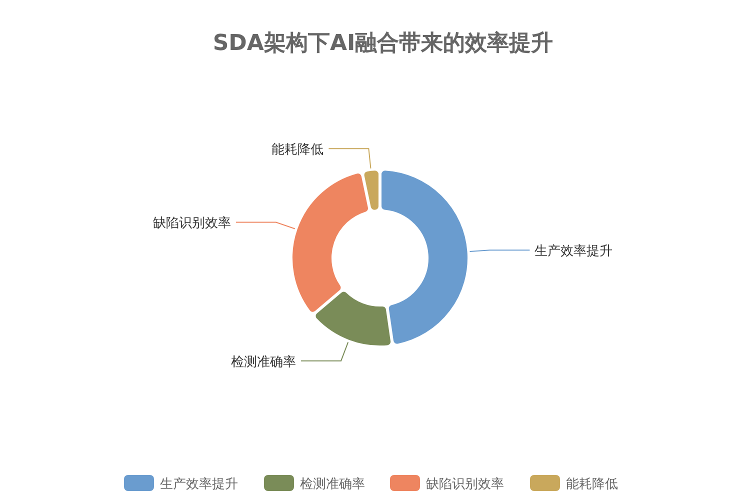  I want to click on legend-label: 能耗降低, so click(592, 484).